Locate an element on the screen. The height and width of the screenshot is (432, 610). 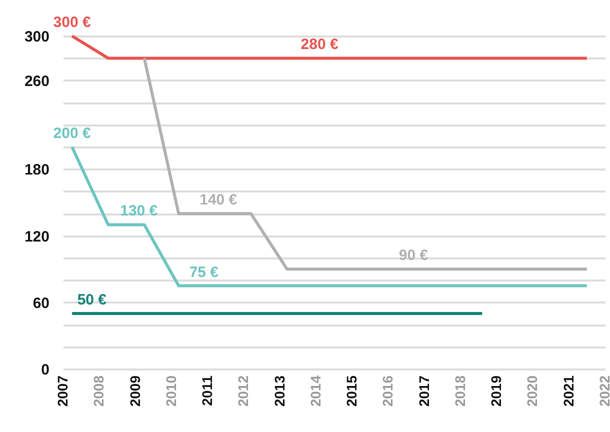
x-tick-label: 2021 is located at coordinates (568, 391).